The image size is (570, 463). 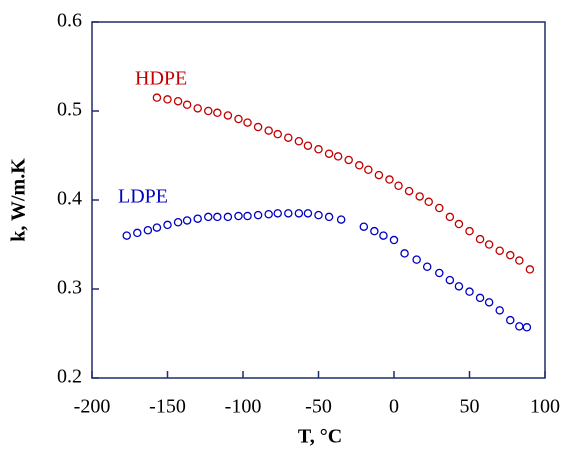 What do you see at coordinates (318, 407) in the screenshot?
I see `x-tick-label: -50` at bounding box center [318, 407].